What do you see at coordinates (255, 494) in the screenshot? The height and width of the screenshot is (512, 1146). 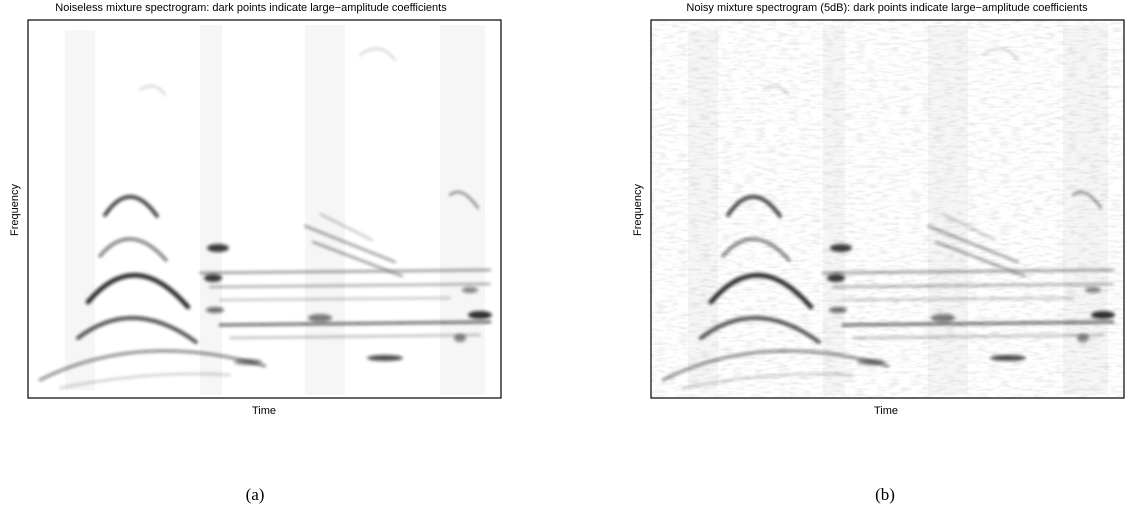 I see `caption: (a)` at bounding box center [255, 494].